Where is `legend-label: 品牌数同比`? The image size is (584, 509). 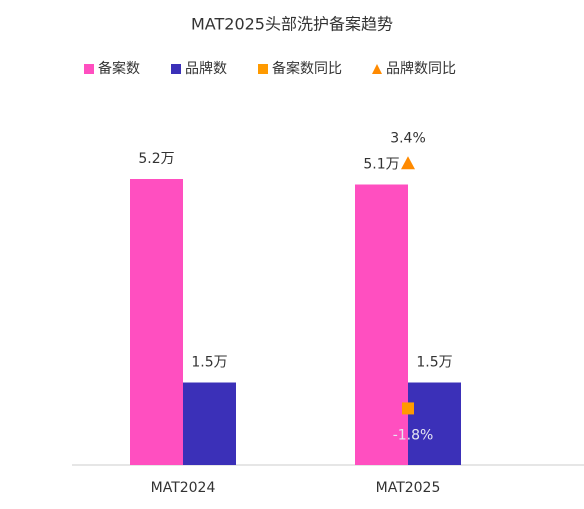 legend-label: 品牌数同比 is located at coordinates (421, 68).